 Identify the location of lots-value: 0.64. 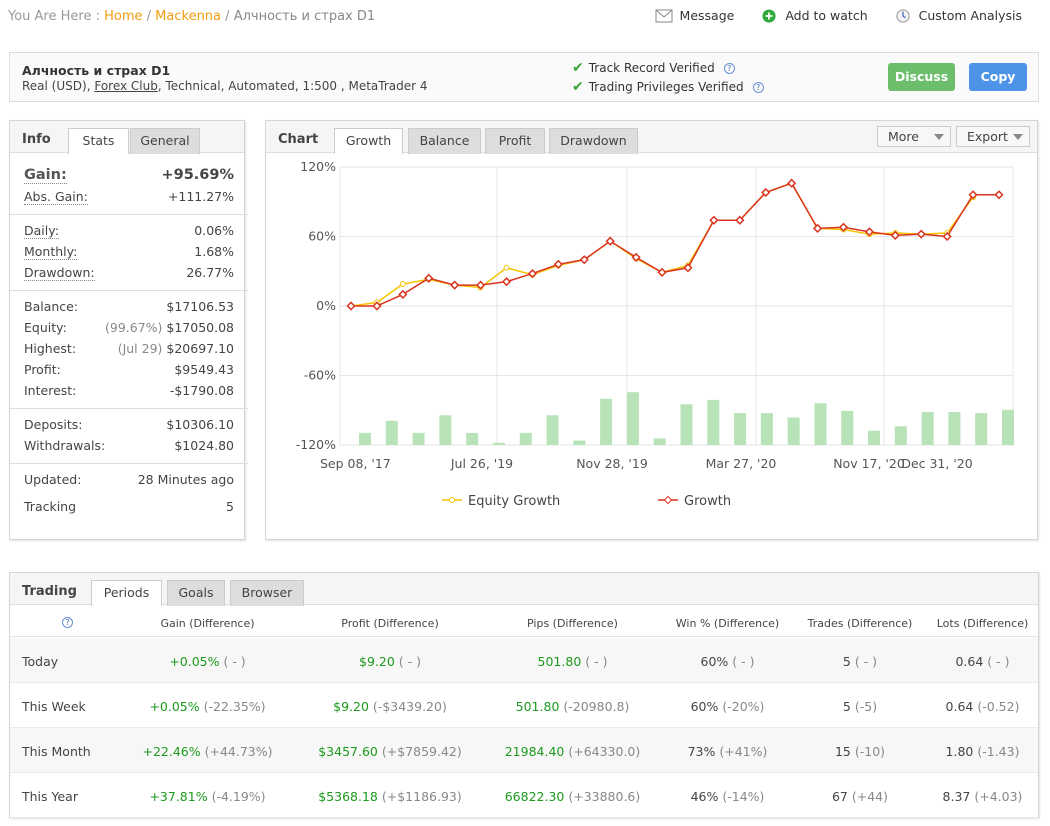
(959, 706).